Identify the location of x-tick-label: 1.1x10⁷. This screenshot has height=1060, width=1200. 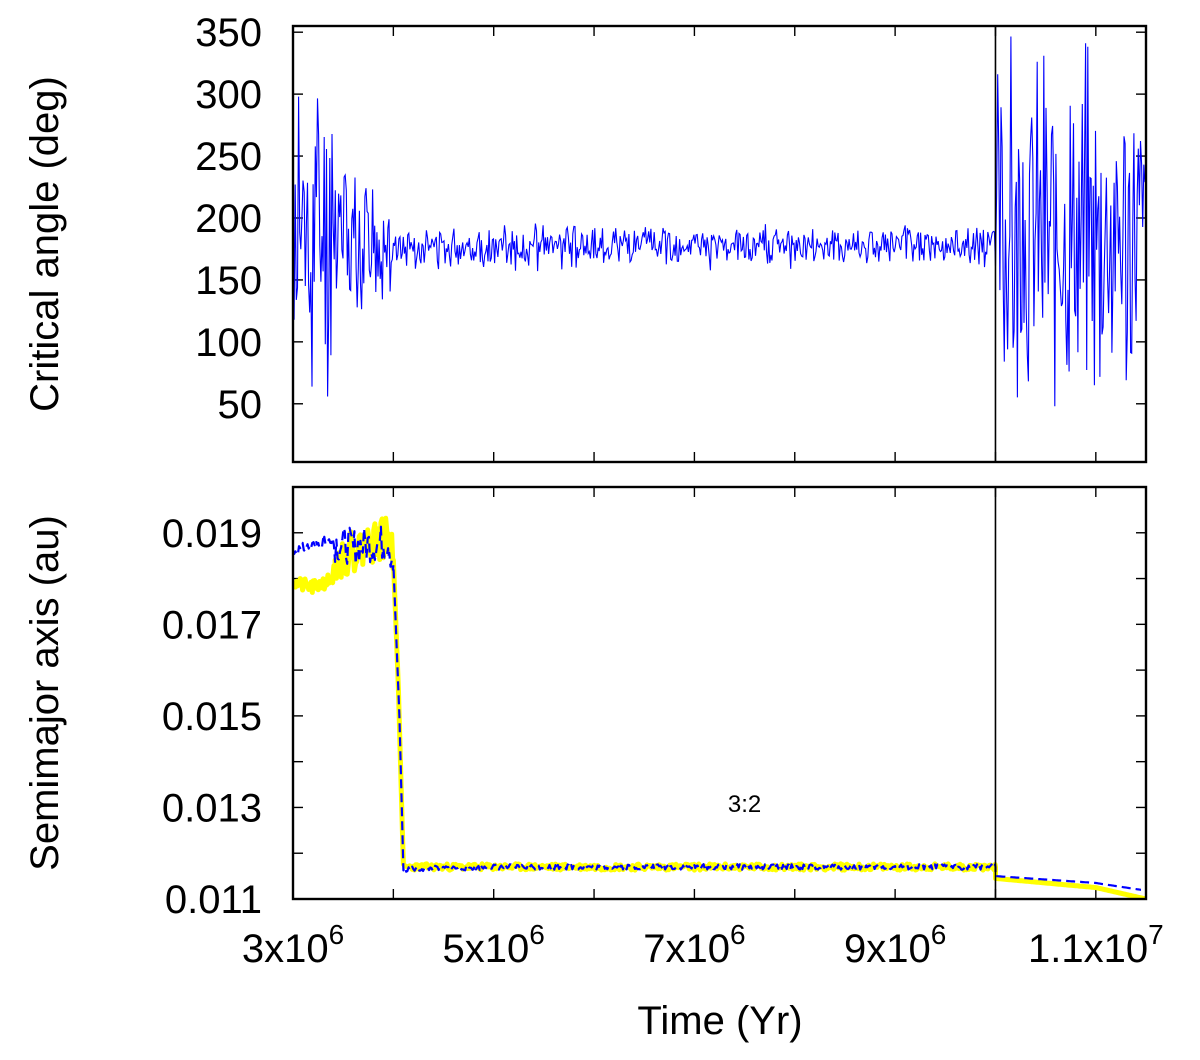
(1096, 945).